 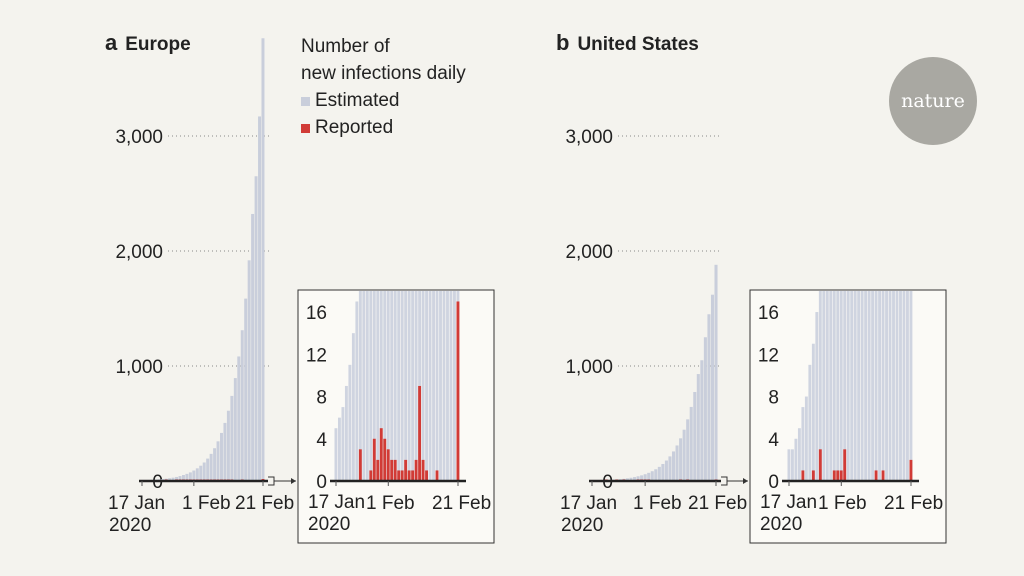 I want to click on y-tick-label: 2,000, so click(x=589, y=252).